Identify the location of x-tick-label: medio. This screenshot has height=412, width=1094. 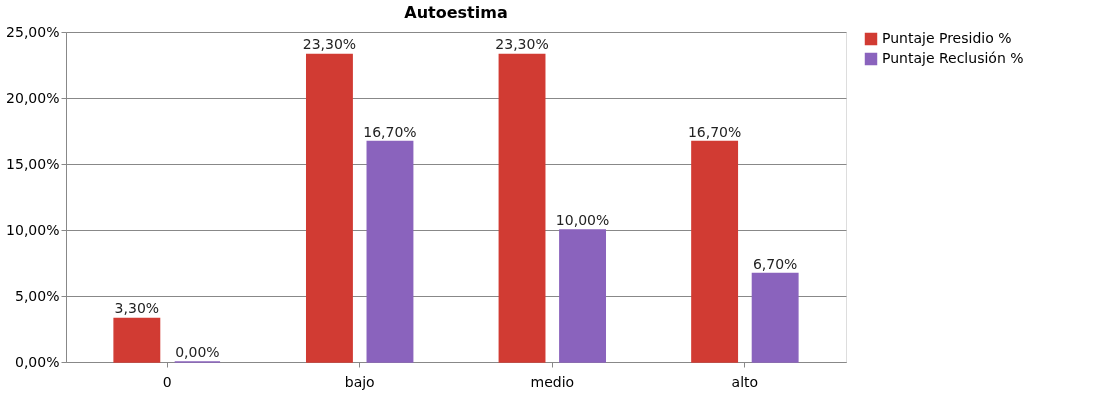
(552, 381).